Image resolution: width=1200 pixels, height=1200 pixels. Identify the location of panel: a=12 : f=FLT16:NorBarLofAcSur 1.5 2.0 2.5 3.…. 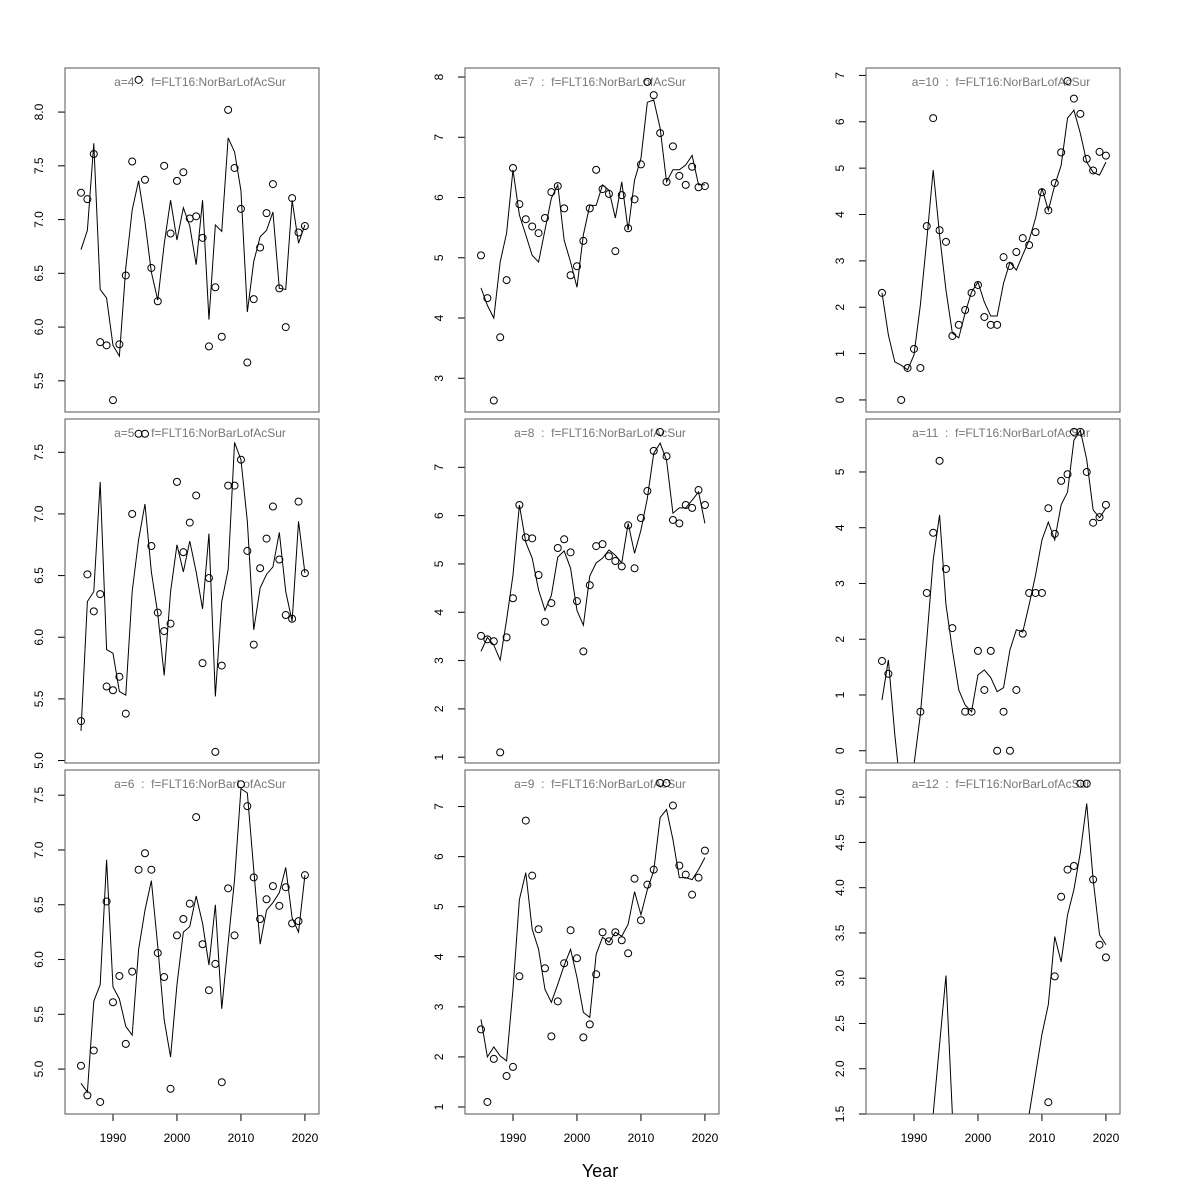
(977, 957).